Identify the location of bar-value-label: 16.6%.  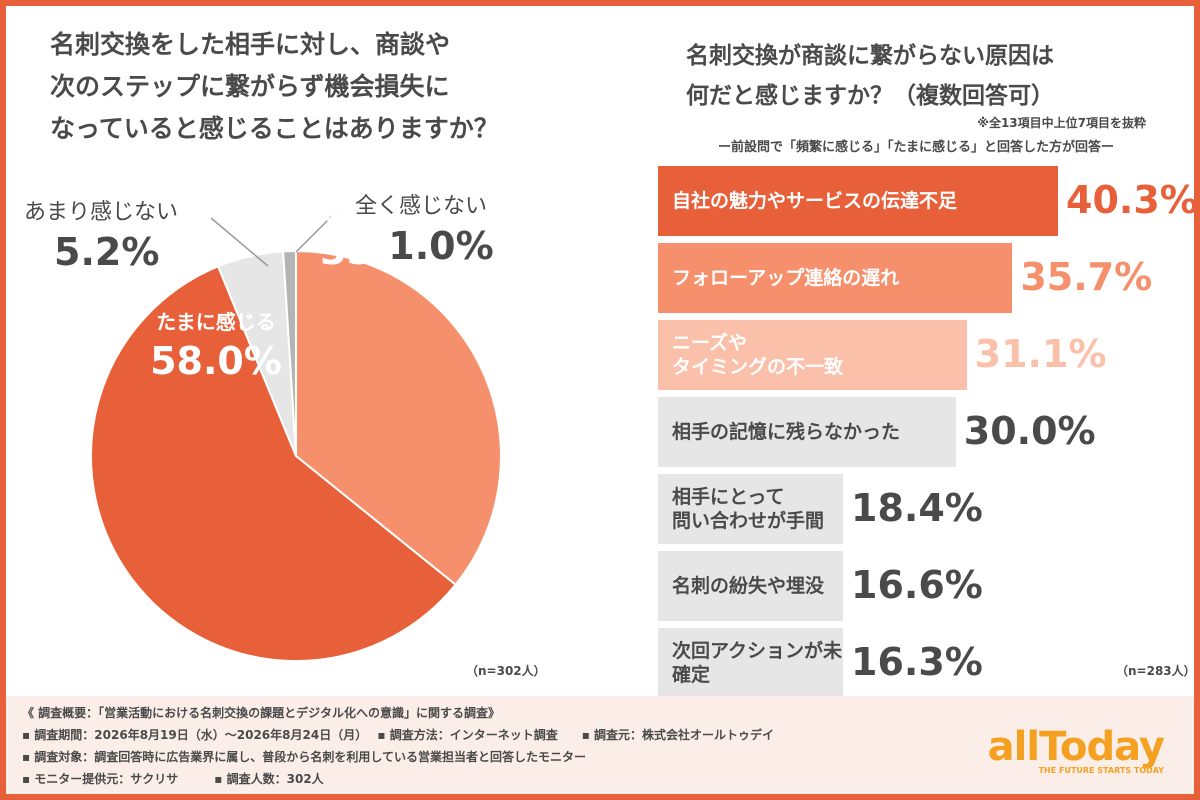
(917, 585).